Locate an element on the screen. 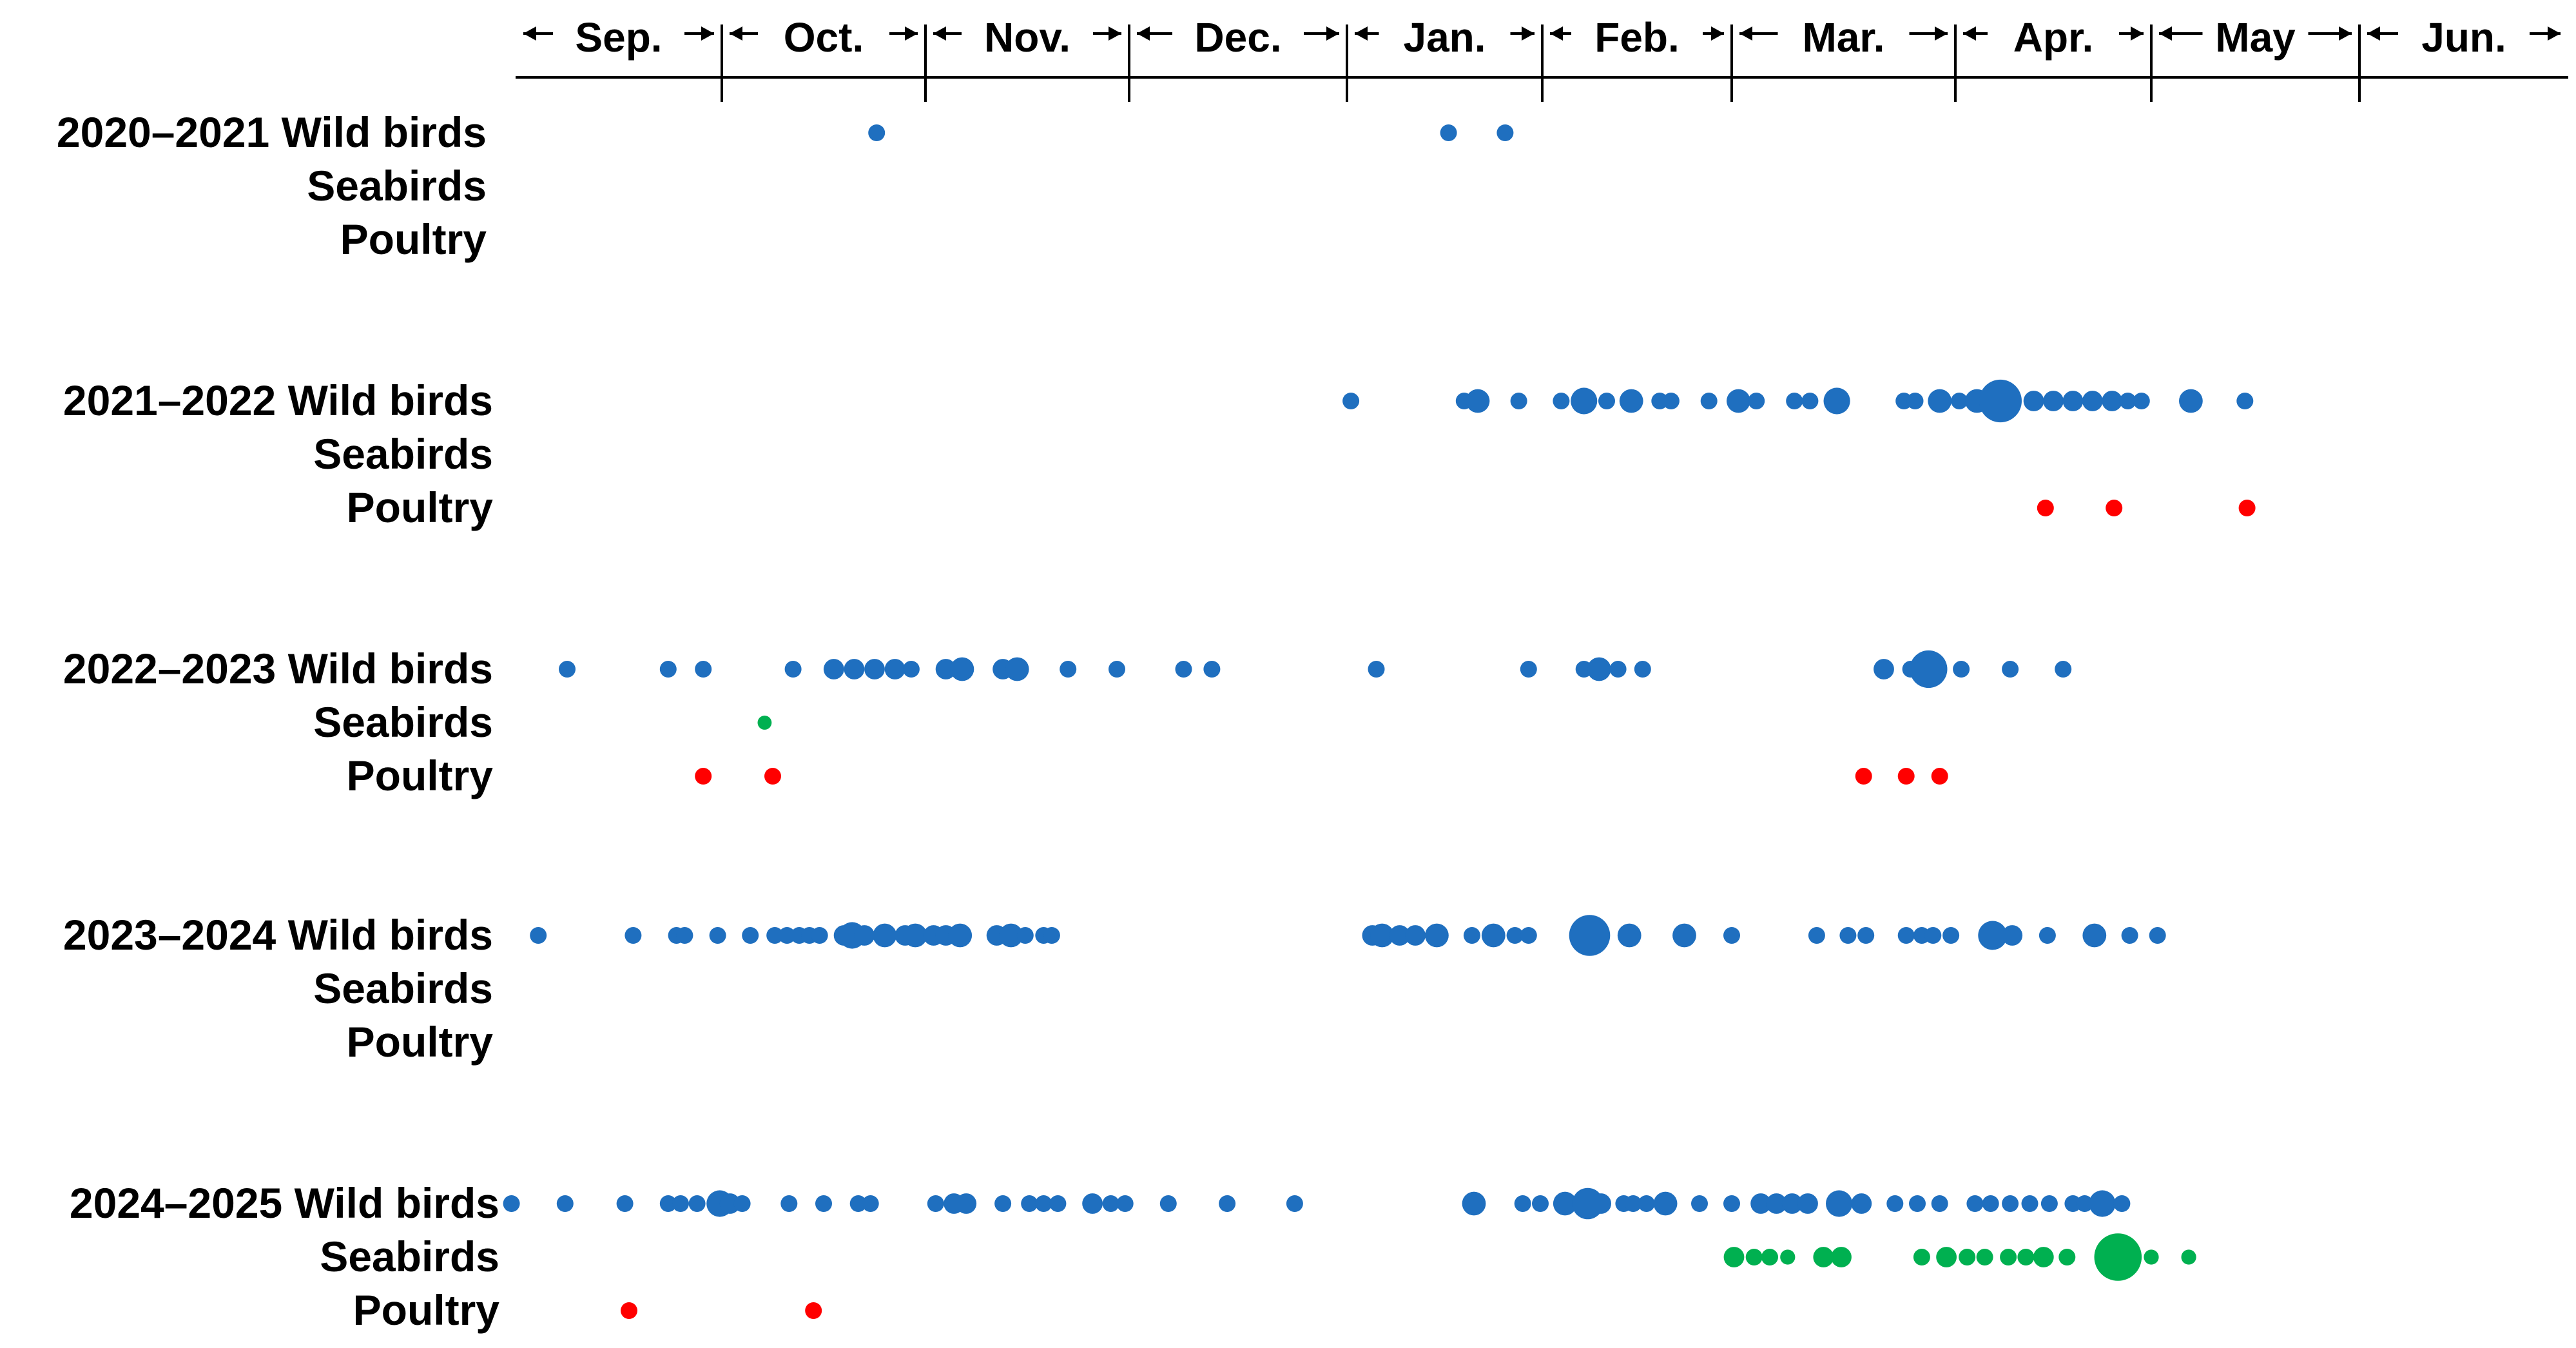 This screenshot has width=2576, height=1348. month-label: Jun. is located at coordinates (2463, 37).